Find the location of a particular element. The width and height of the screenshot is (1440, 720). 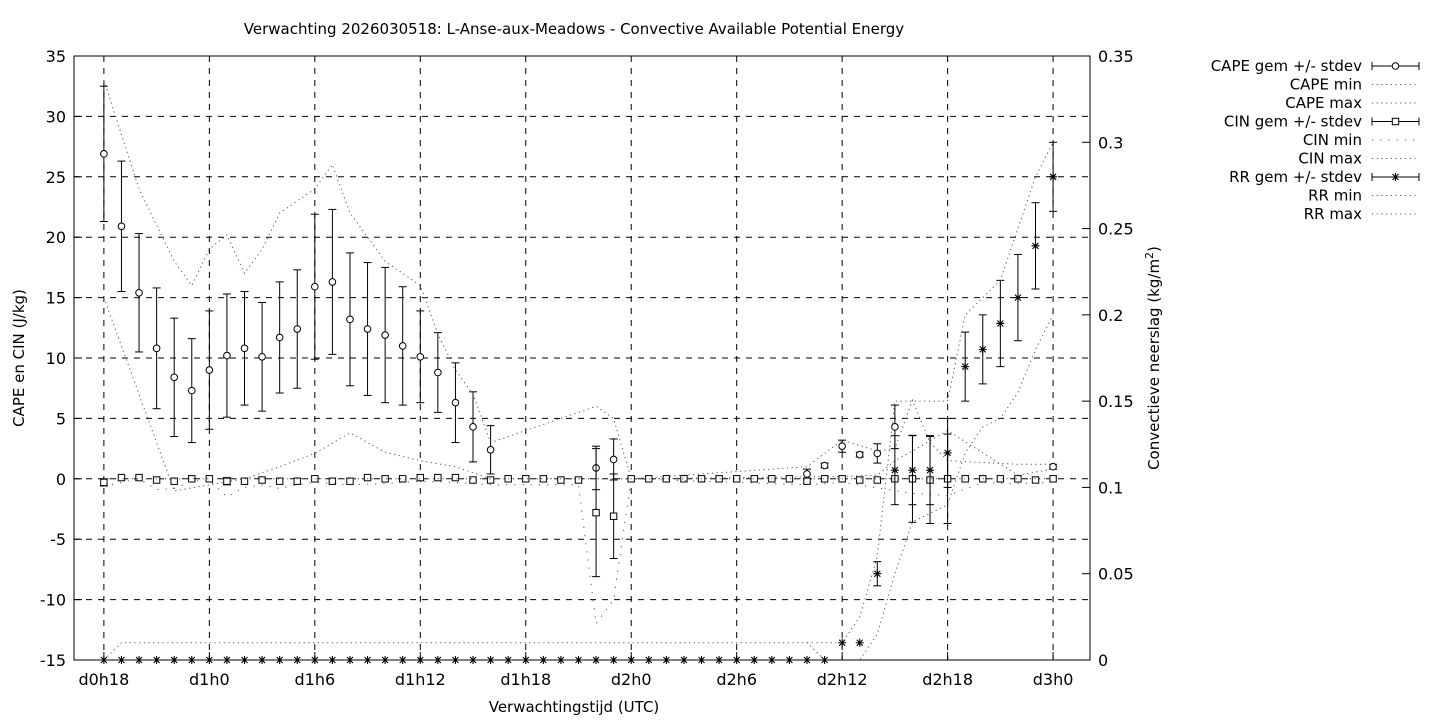

legend-label: CIN min is located at coordinates (1332, 140).